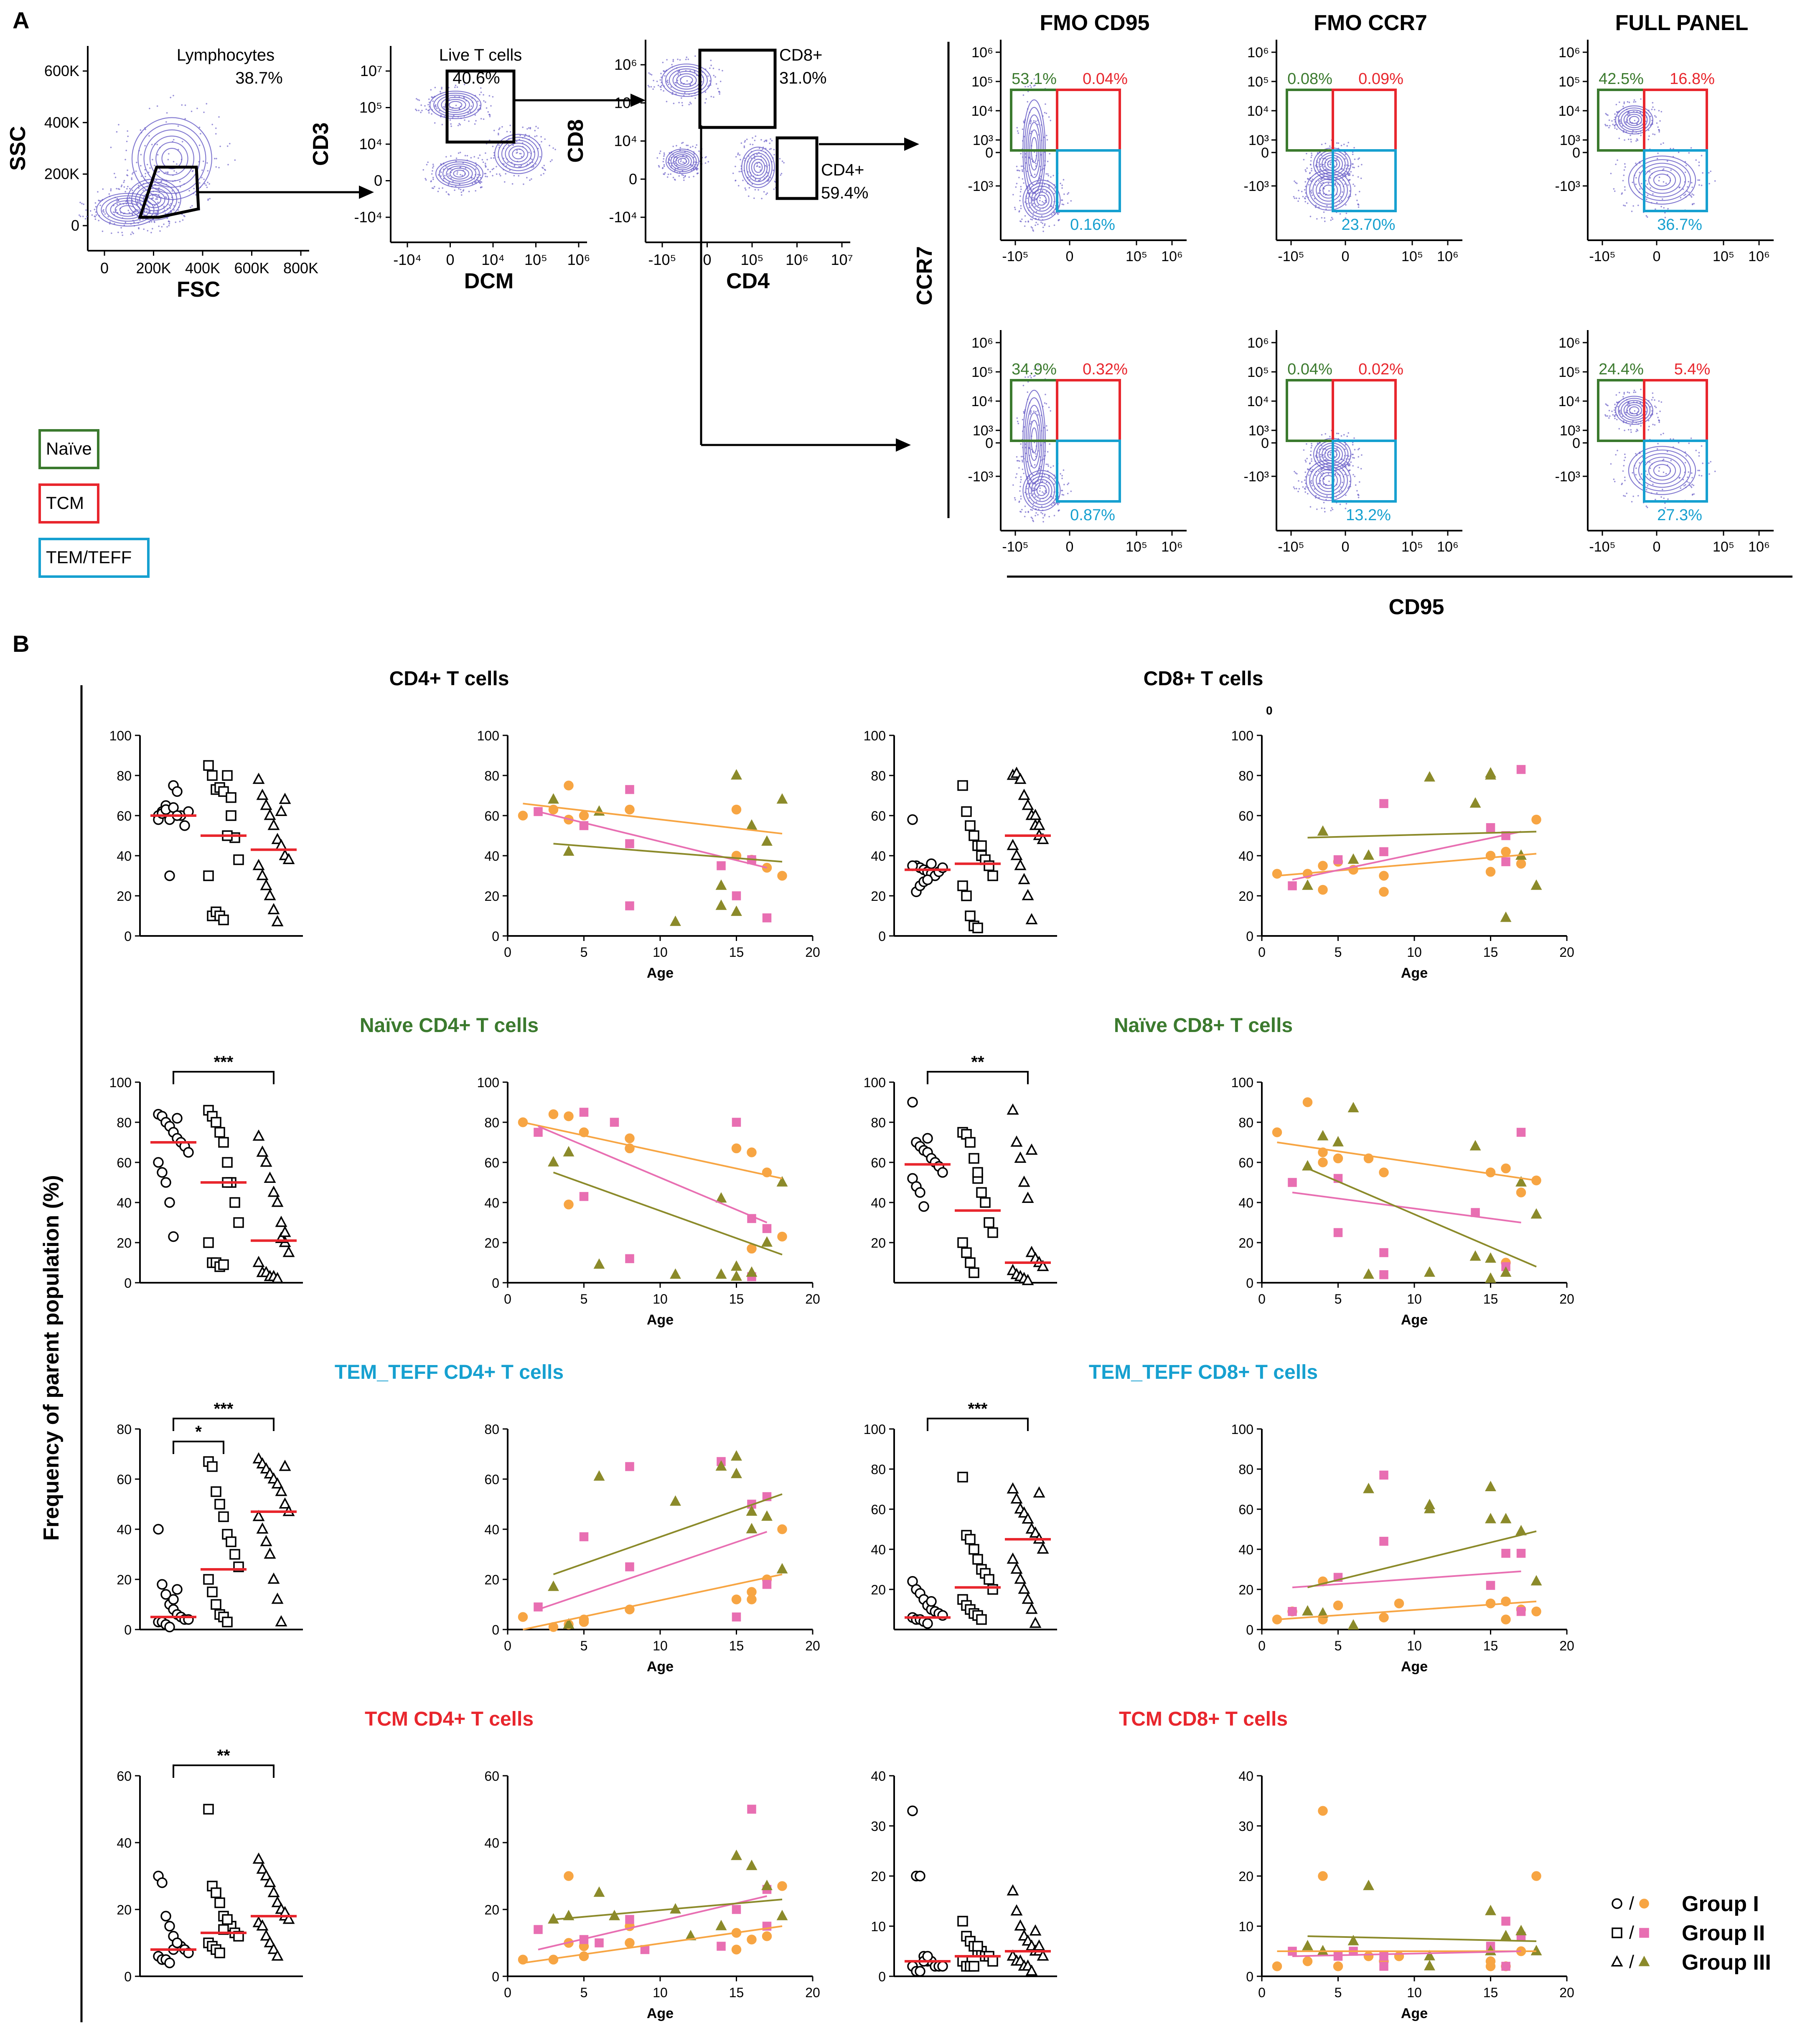  I want to click on x-tick-label: 200K, so click(153, 268).